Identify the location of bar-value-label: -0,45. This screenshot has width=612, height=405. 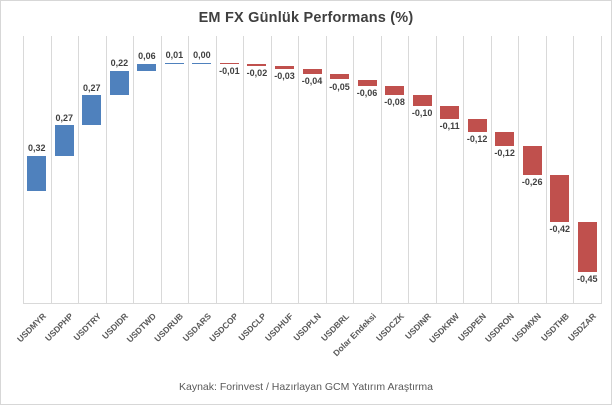
(587, 279).